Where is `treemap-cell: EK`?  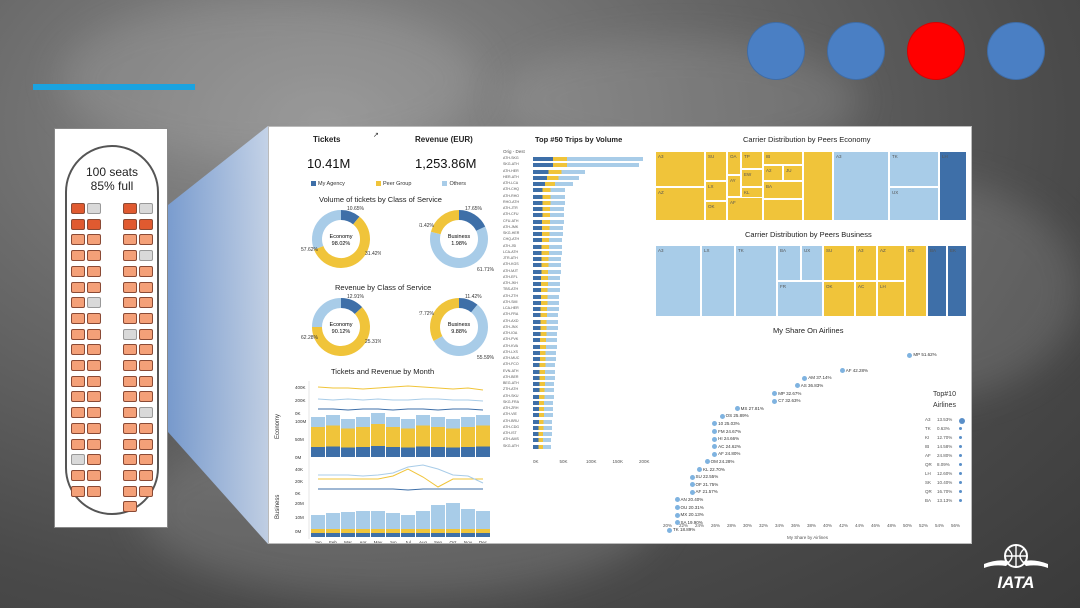
treemap-cell: EK is located at coordinates (957, 281).